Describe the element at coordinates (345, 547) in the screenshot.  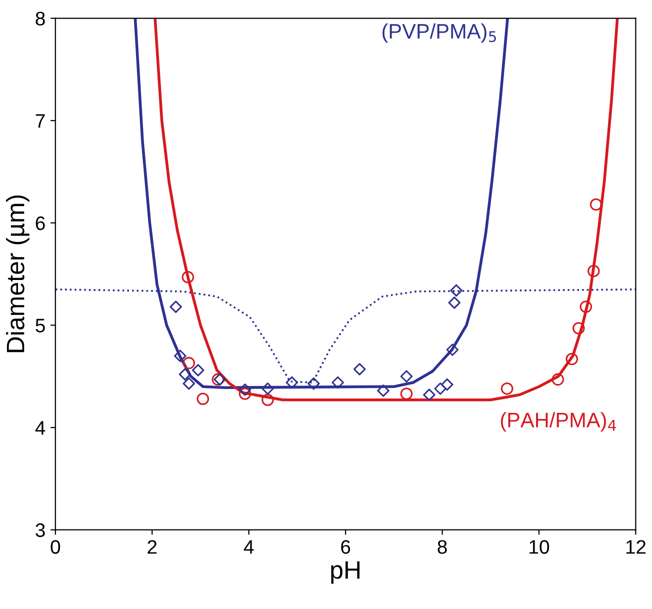
I see `x-tick-label: 6` at that location.